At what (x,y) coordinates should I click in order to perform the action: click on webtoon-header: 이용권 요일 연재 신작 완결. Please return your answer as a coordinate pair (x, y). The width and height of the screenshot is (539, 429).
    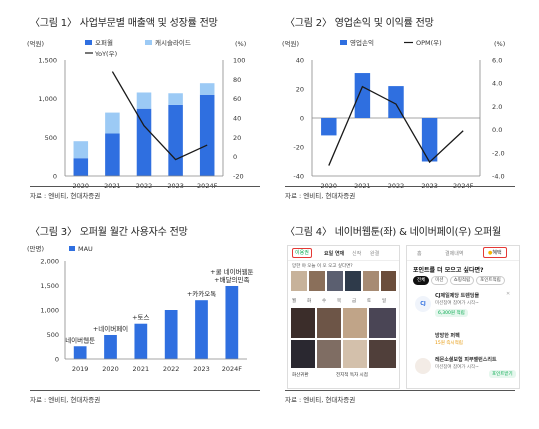
    Looking at the image, I should click on (343, 253).